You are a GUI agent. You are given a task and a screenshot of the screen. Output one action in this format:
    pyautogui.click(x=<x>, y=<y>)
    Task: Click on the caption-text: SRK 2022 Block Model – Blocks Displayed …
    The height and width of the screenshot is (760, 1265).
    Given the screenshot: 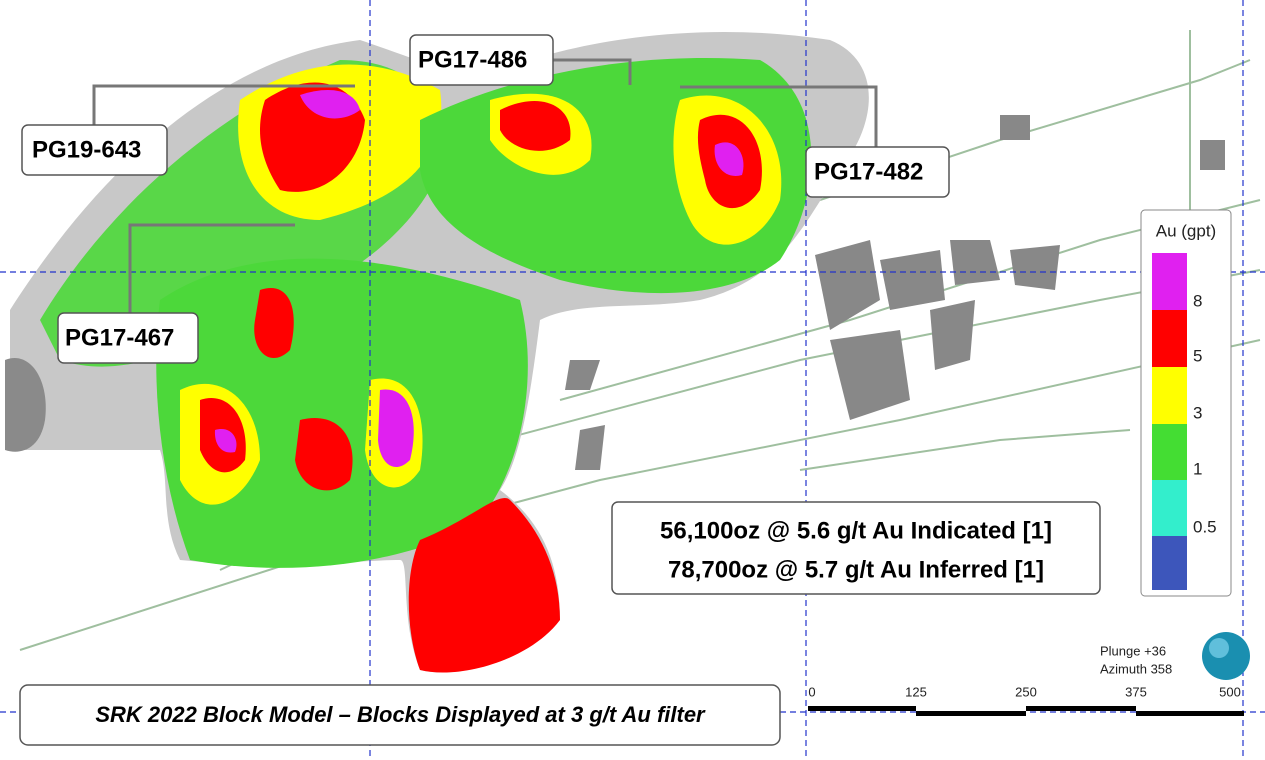 What is the action you would take?
    pyautogui.click(x=400, y=714)
    